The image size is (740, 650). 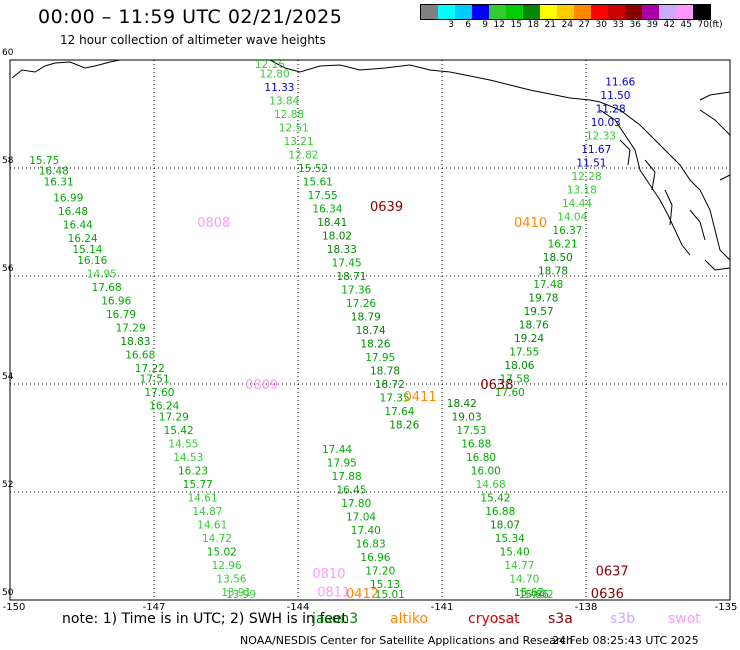 I want to click on swh-value: 18.42, so click(x=462, y=404).